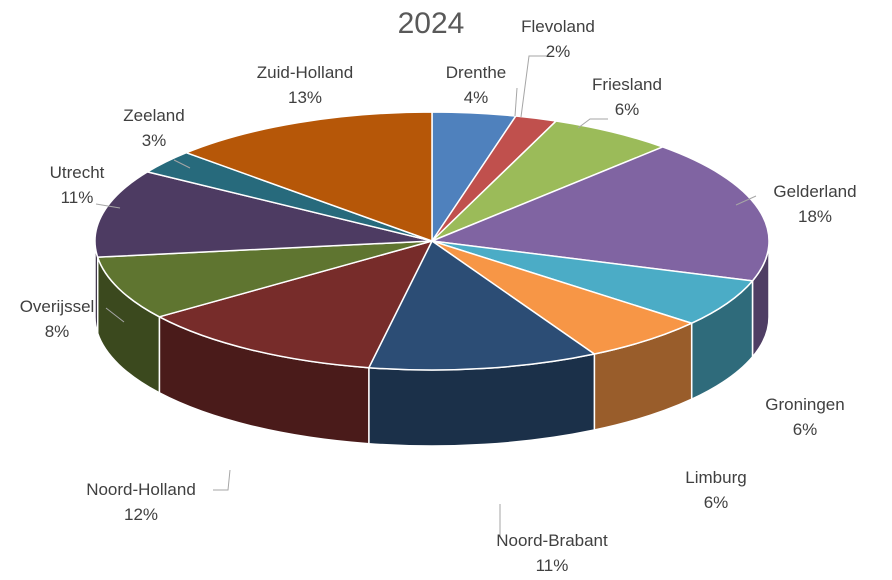 Image resolution: width=892 pixels, height=580 pixels. I want to click on slice-noord-holland, so click(295, 304).